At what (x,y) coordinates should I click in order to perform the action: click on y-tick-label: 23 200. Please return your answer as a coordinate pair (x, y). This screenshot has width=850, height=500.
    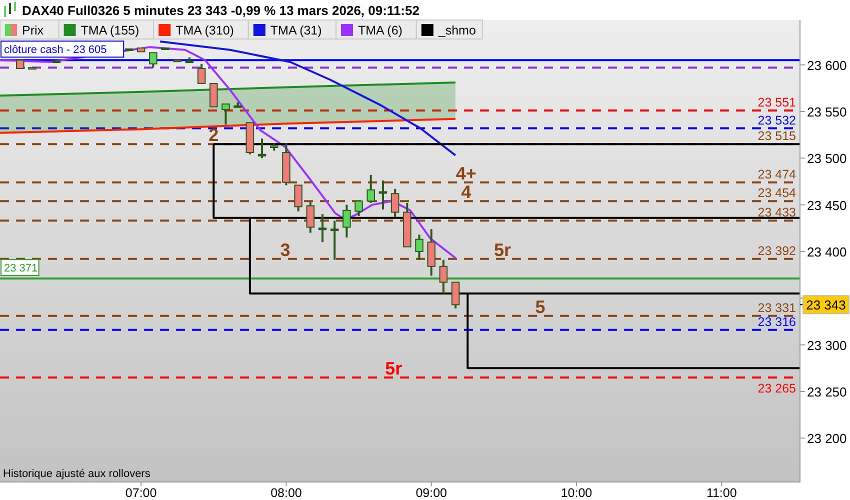
    Looking at the image, I should click on (827, 438).